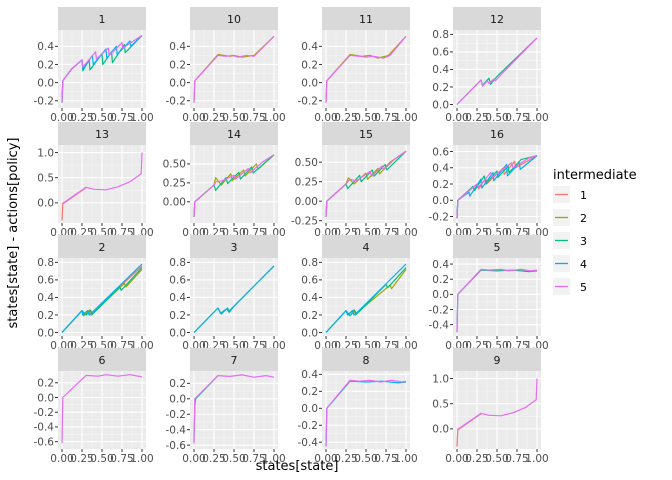  I want to click on panel-2: 20.00.20.40.60.80.000.250.500.751.00, so click(95, 293).